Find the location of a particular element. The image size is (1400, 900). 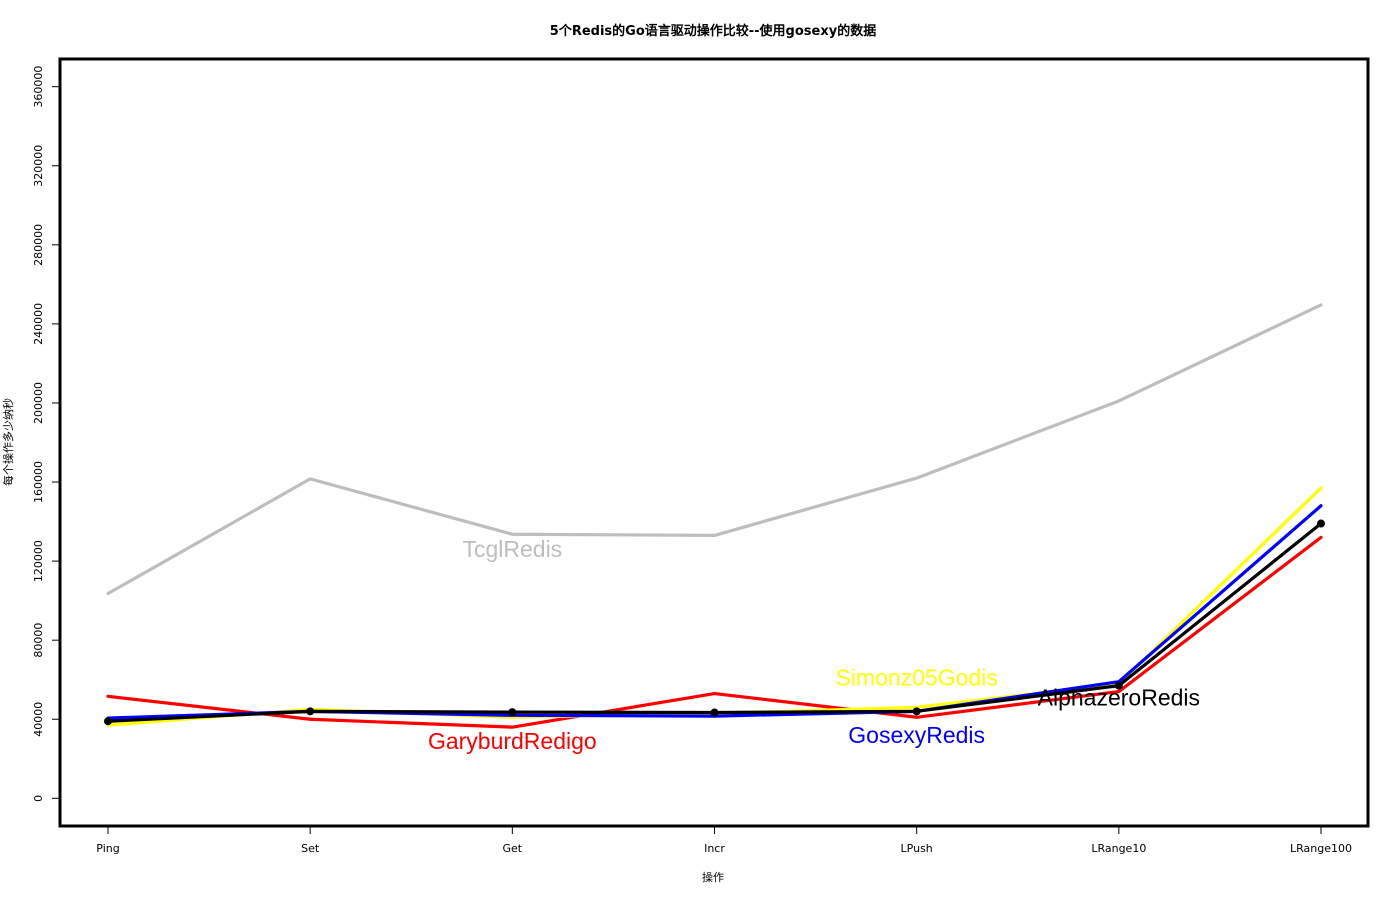

x-tick-label: Set is located at coordinates (310, 848).